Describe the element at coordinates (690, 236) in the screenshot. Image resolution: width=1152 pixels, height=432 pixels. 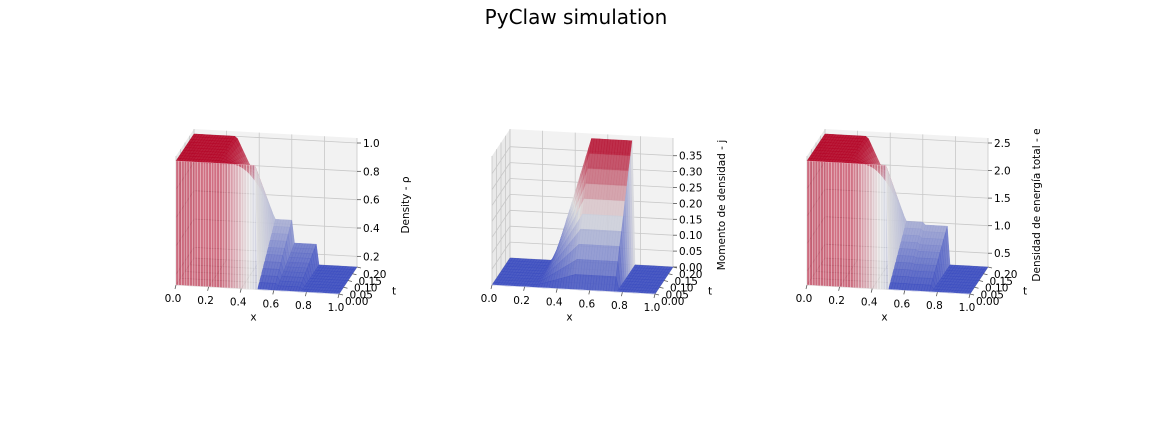
I see `z-tick-label: 0.10` at that location.